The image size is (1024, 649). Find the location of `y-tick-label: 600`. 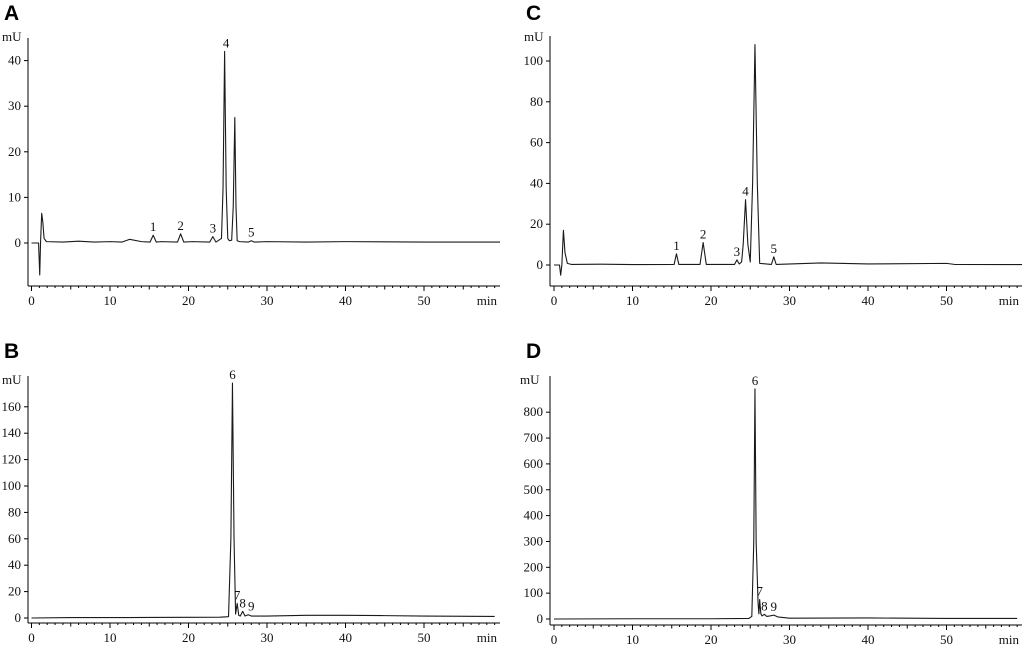

y-tick-label: 600 is located at coordinates (534, 463).